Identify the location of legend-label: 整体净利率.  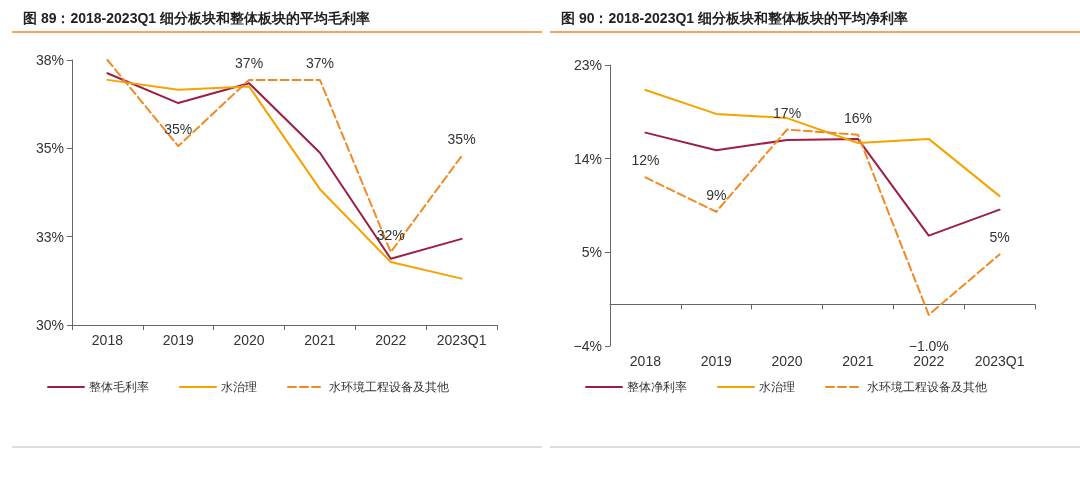
(657, 387).